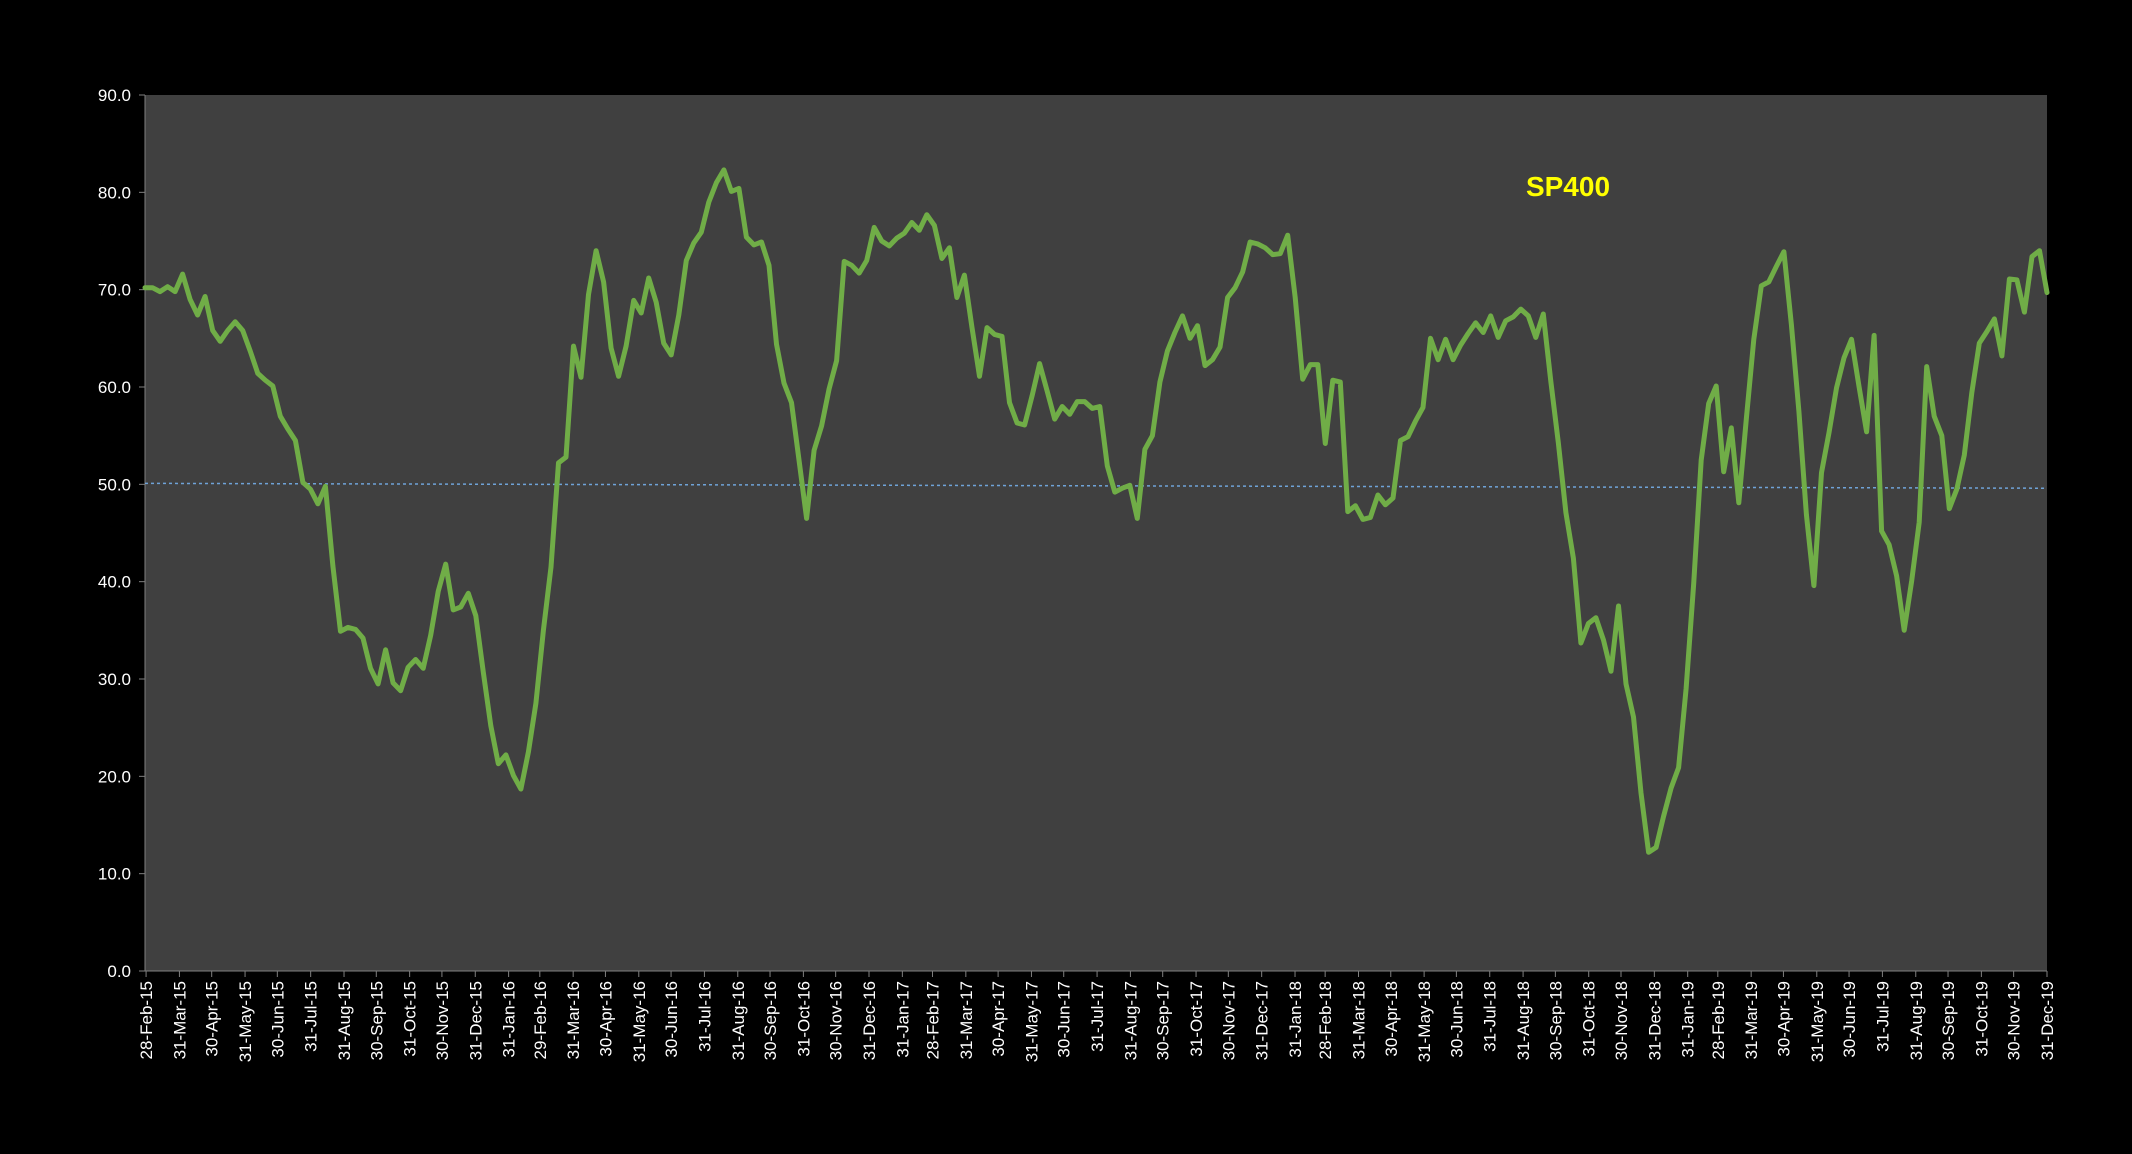  What do you see at coordinates (869, 1020) in the screenshot?
I see `x-tick-label: 31-Dec-16` at bounding box center [869, 1020].